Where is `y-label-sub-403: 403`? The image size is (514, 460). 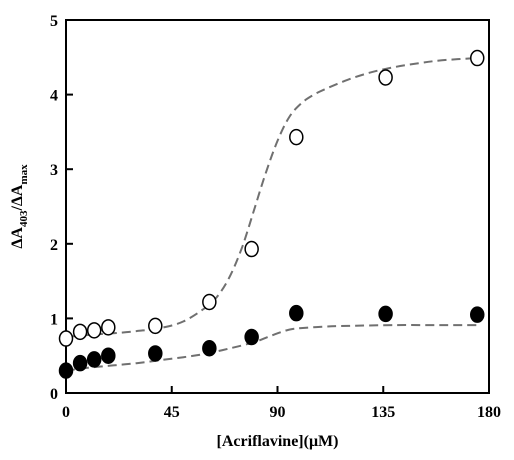
y-label-sub-403: 403 is located at coordinates (24, 218).